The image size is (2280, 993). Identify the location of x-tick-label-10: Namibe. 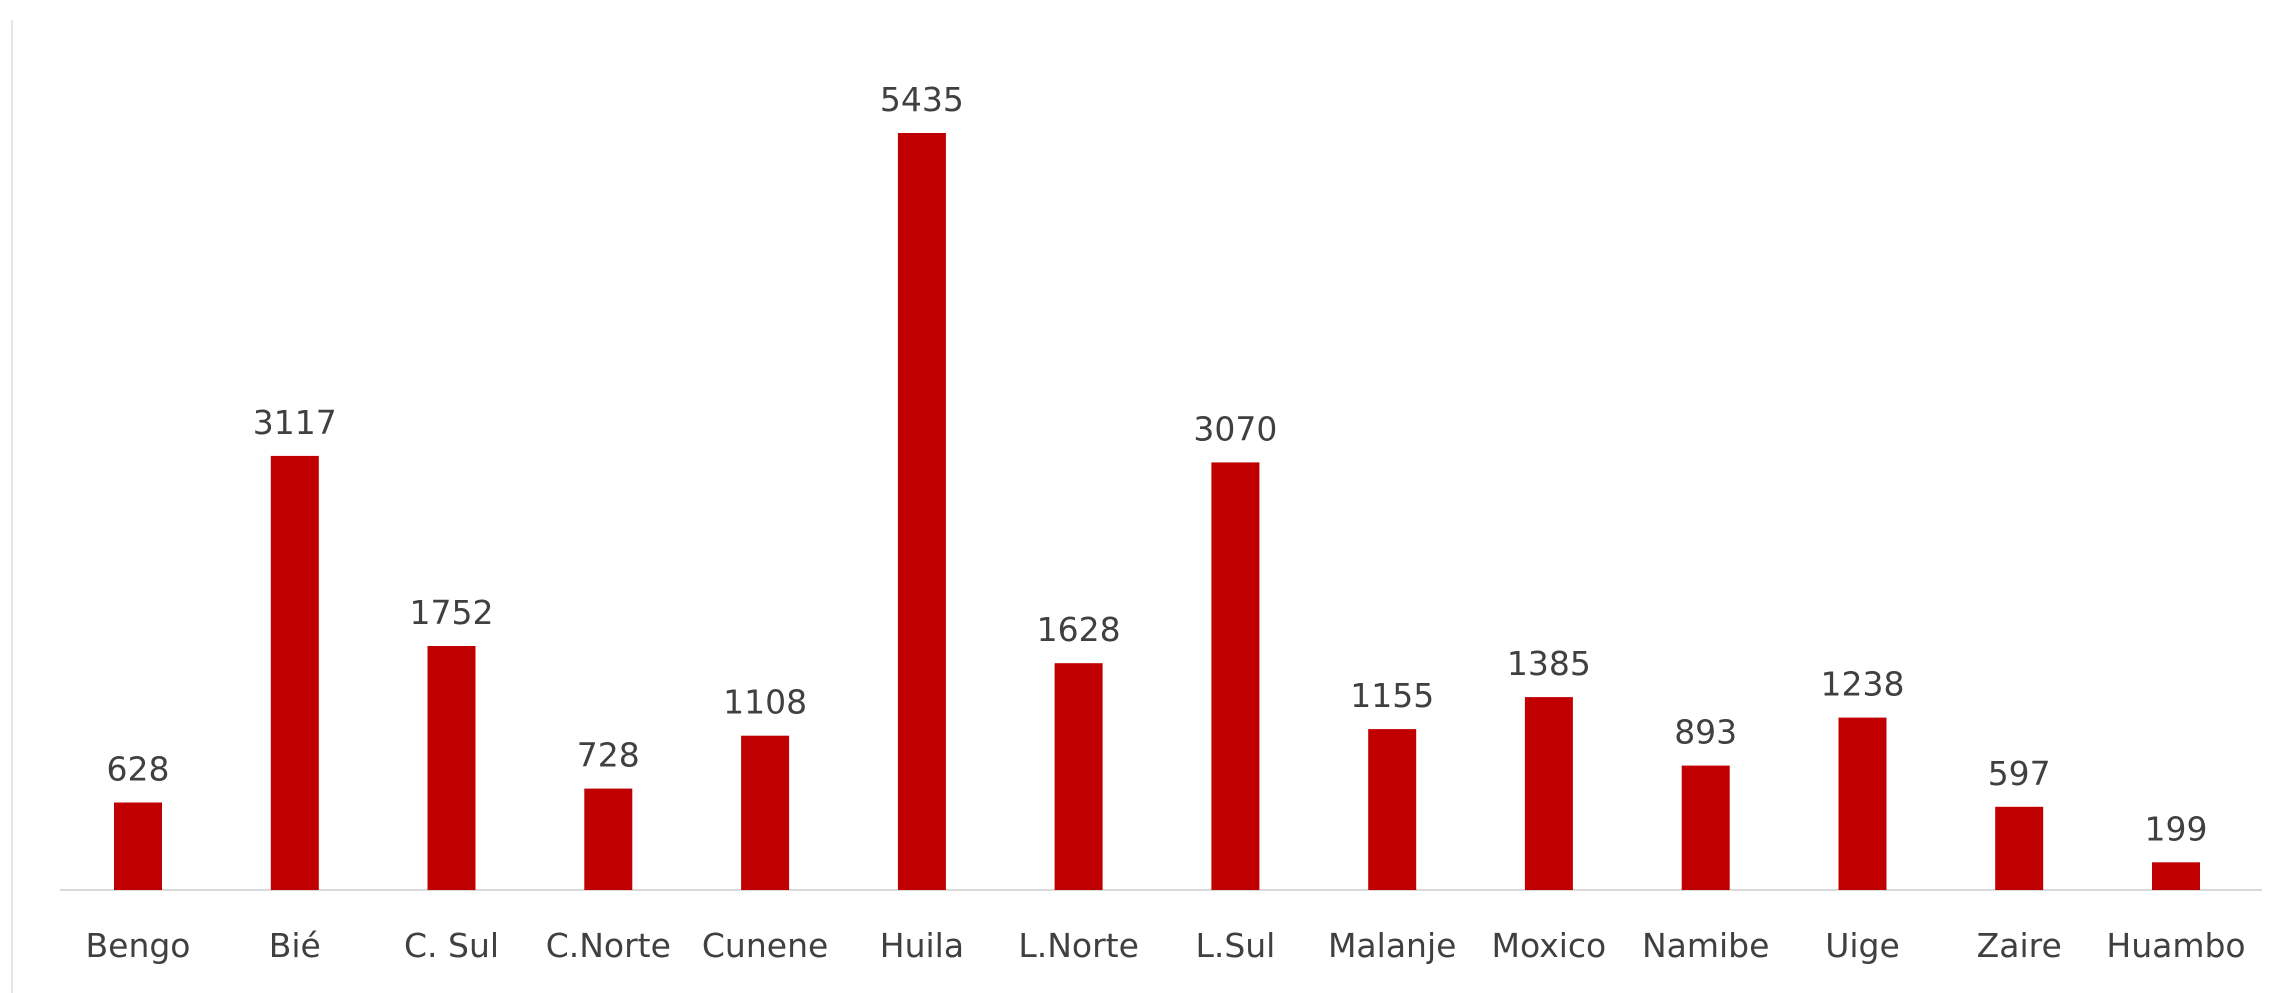
(1705, 945).